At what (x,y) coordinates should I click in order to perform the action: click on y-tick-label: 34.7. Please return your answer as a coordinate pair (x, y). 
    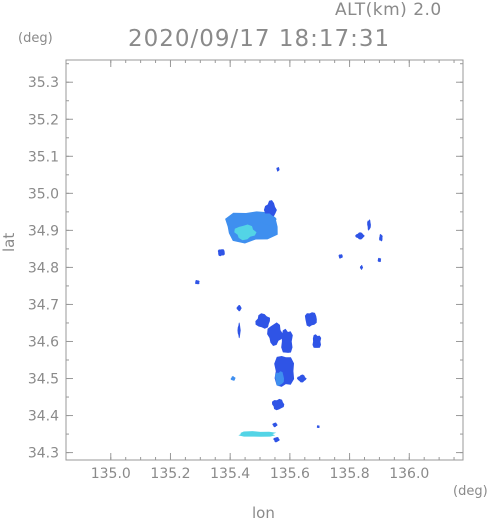
    Looking at the image, I should click on (43, 305).